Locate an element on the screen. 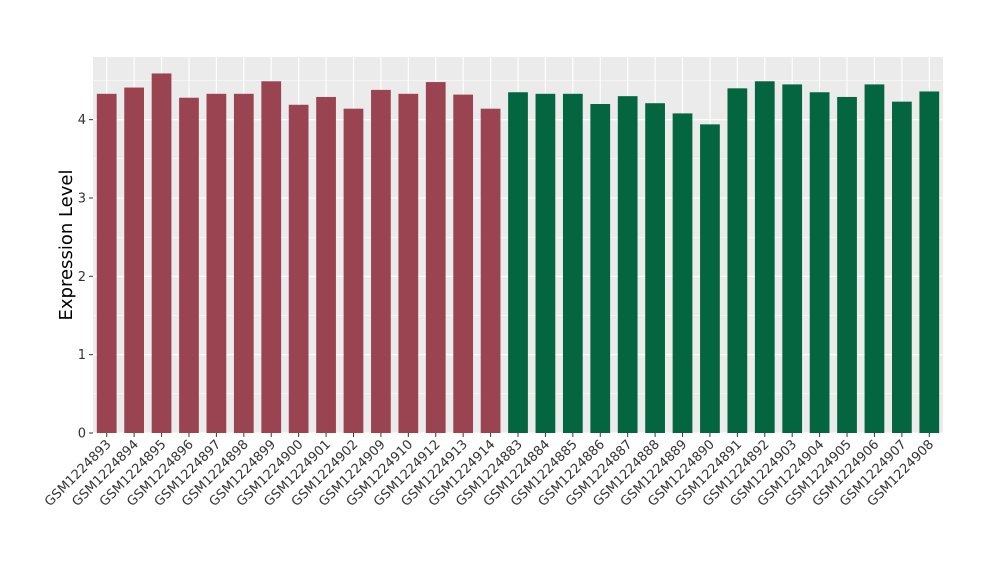 This screenshot has width=1000, height=585. bar-gsm1224899 is located at coordinates (271, 257).